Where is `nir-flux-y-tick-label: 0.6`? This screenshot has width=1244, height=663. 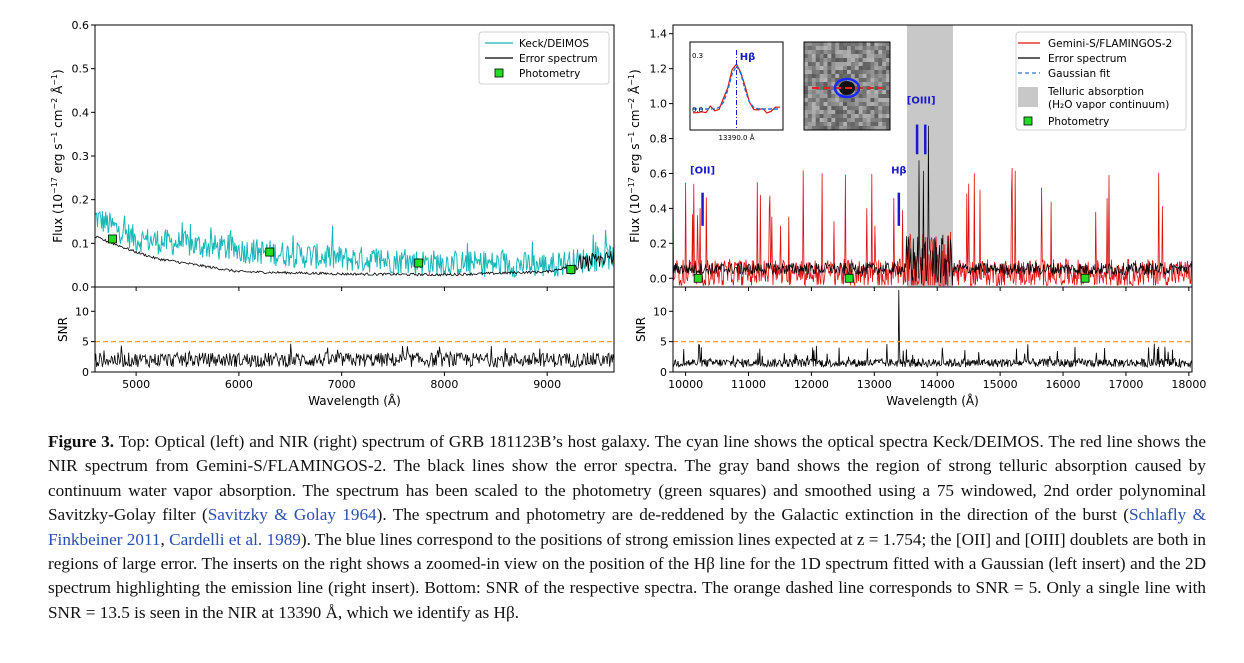 nir-flux-y-tick-label: 0.6 is located at coordinates (659, 173).